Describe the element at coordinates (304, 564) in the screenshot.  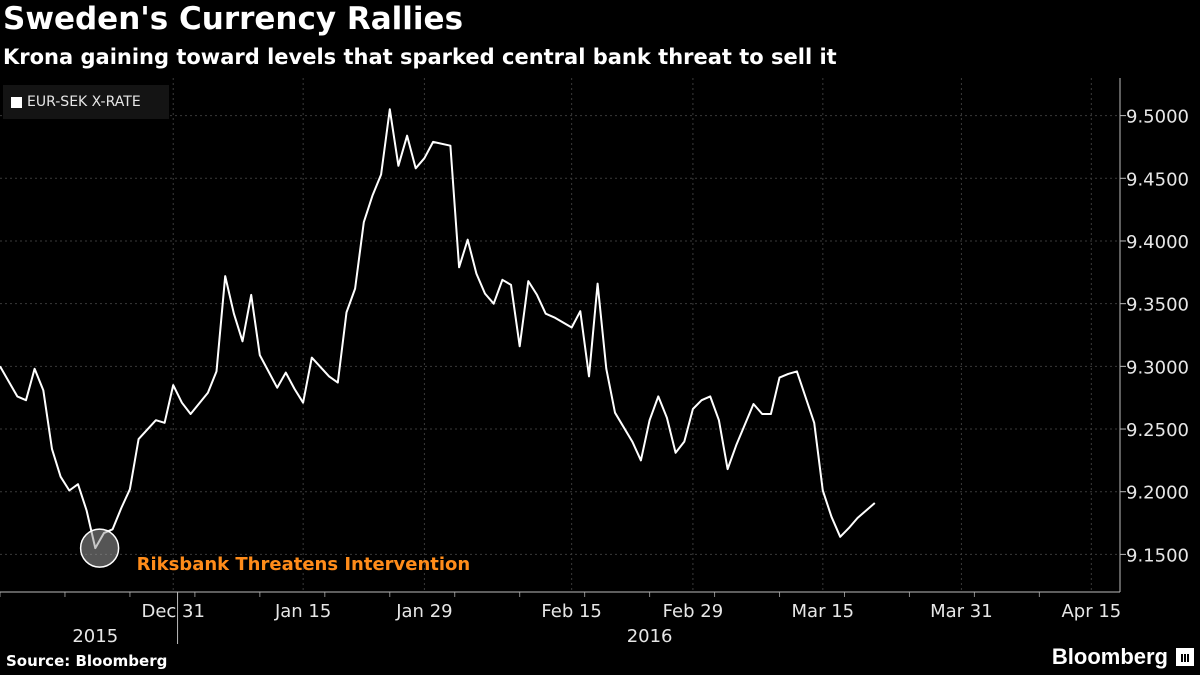
I see `annotation-label: Riksbank Threatens Intervention` at that location.